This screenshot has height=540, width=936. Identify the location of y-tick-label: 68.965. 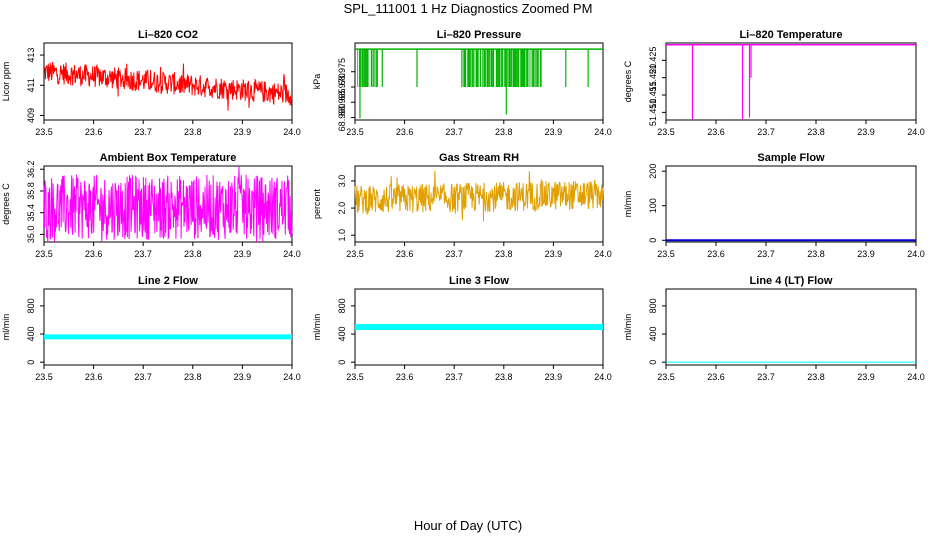
(342, 103).